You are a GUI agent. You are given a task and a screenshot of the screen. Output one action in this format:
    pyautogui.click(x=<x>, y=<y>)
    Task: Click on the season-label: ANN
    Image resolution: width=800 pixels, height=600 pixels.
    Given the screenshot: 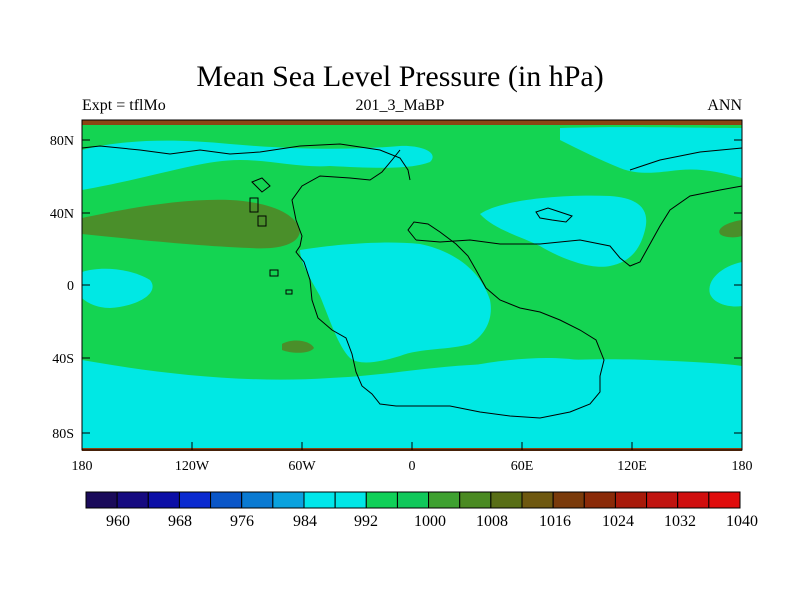 What is the action you would take?
    pyautogui.click(x=724, y=105)
    